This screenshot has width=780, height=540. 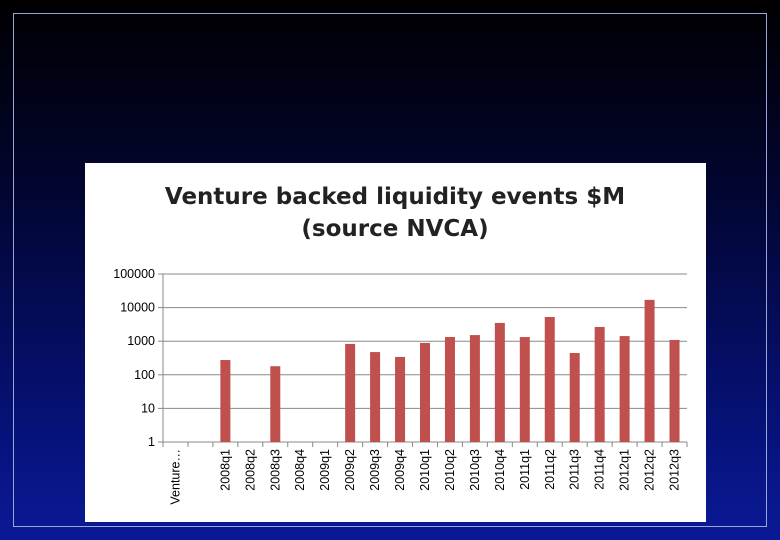 What do you see at coordinates (325, 470) in the screenshot?
I see `x-tick-label: 2009q1` at bounding box center [325, 470].